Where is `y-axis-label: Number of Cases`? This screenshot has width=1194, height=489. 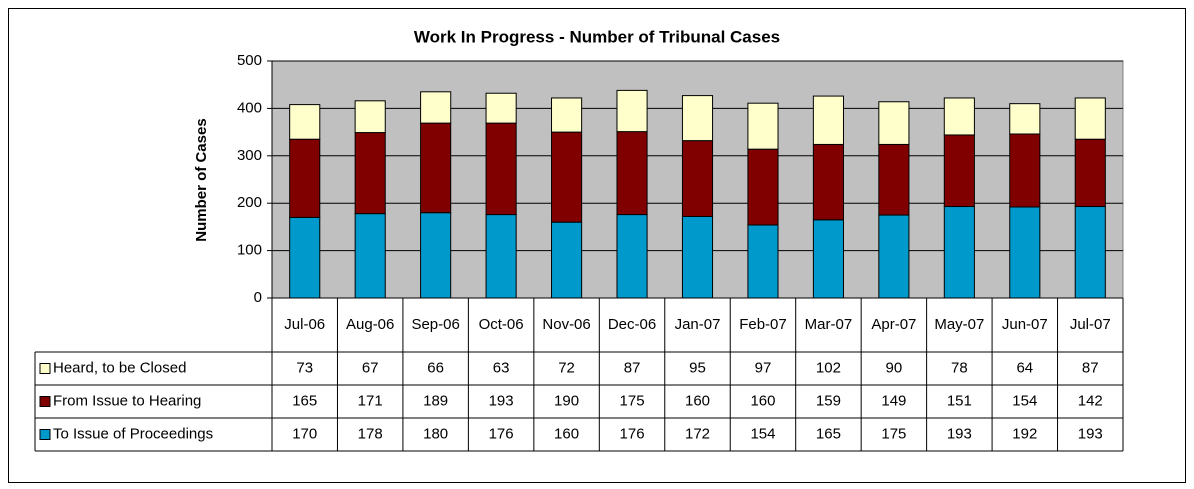 y-axis-label: Number of Cases is located at coordinates (201, 179).